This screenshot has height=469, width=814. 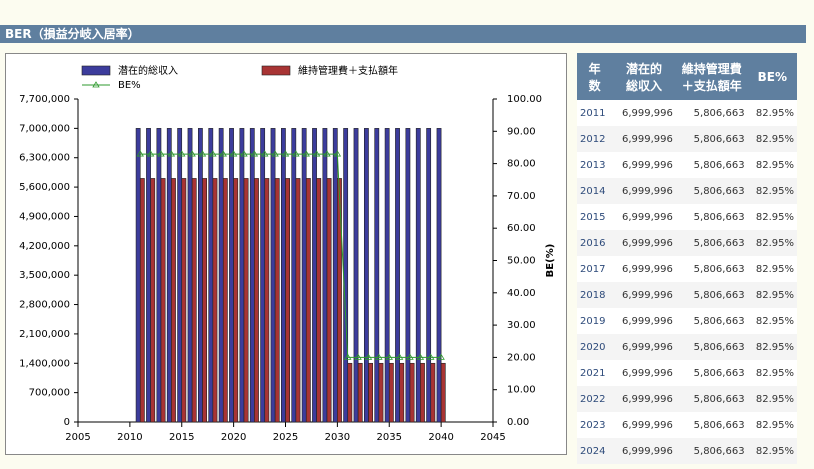 What do you see at coordinates (644, 76) in the screenshot?
I see `column-header: 潜在的 総収入` at bounding box center [644, 76].